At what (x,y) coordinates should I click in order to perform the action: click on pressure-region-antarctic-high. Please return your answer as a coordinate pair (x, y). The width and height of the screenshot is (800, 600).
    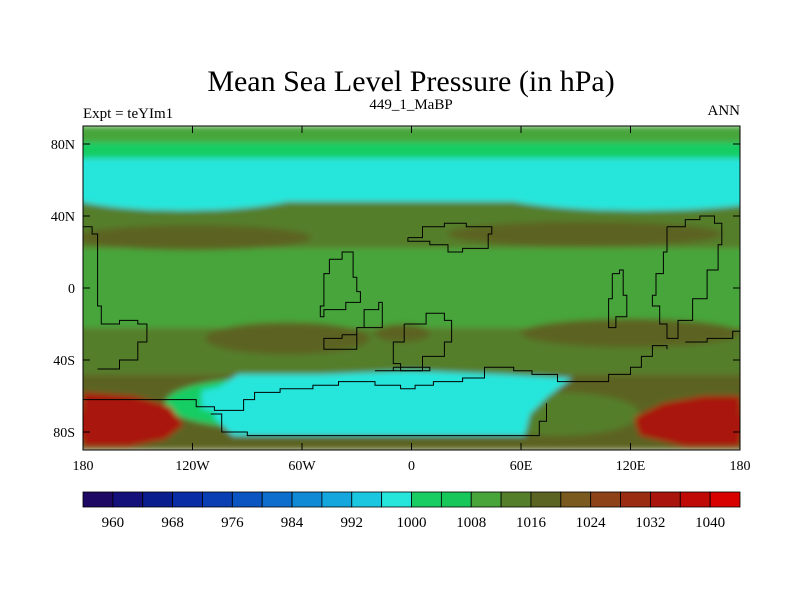
    Looking at the image, I should click on (133, 419).